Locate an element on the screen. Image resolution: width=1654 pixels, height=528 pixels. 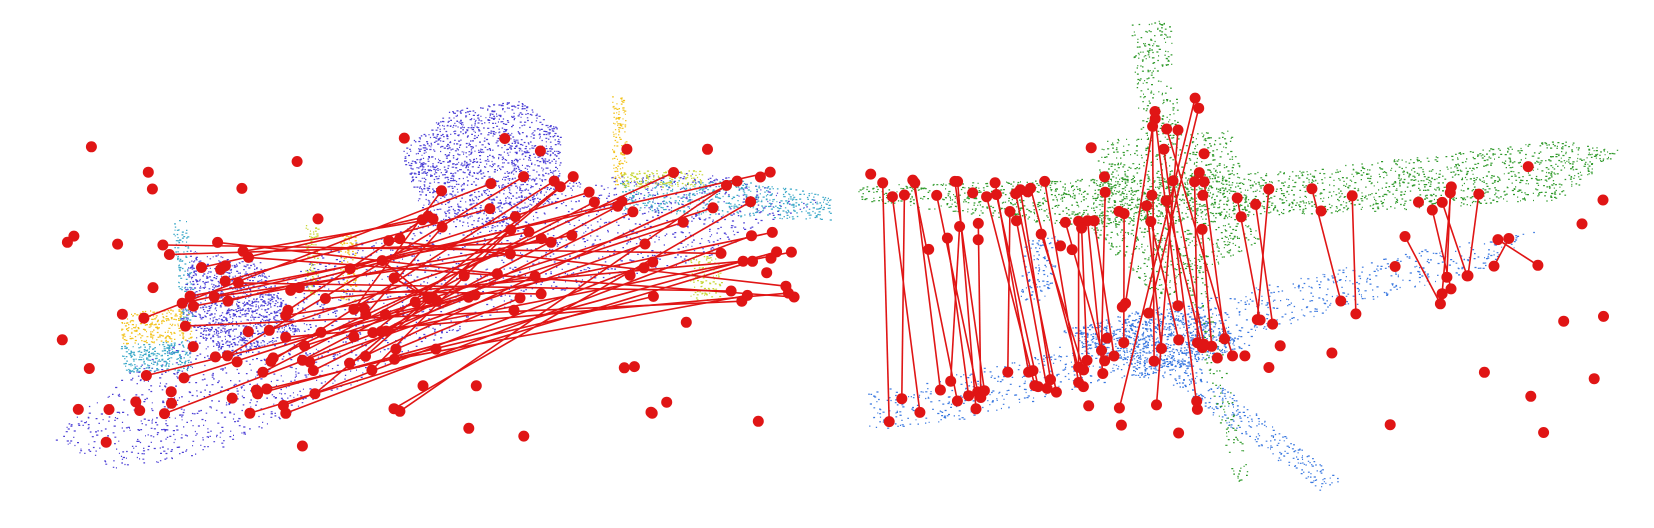
right-green-center is located at coordinates (1175, 214).